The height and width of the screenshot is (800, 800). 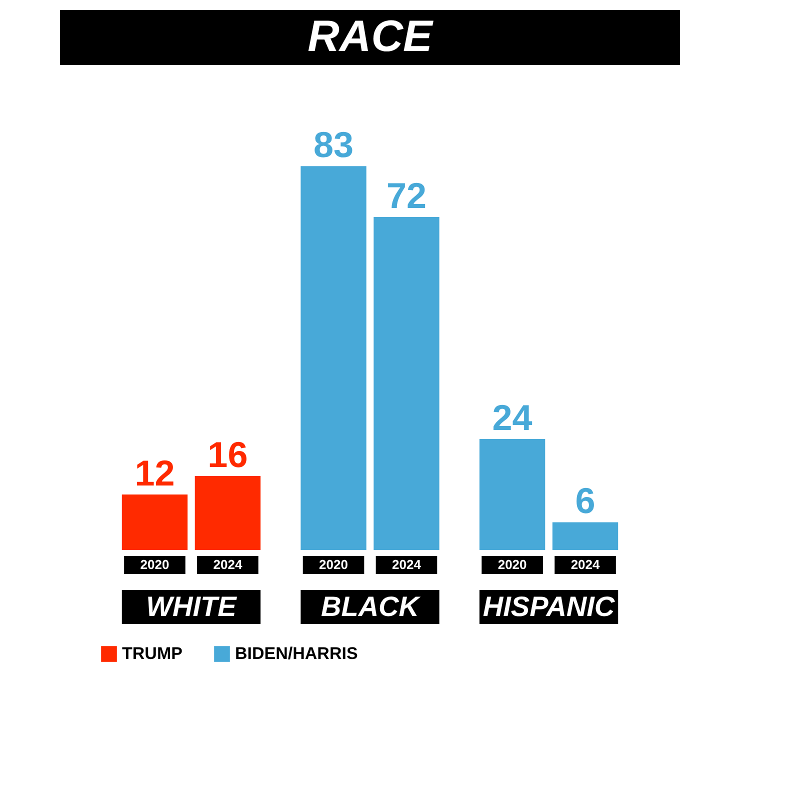 I want to click on data-label: 72, so click(x=406, y=195).